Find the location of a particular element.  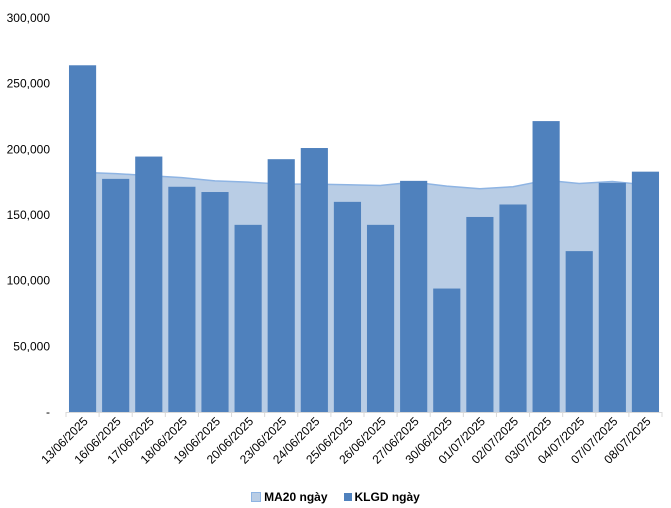

legend-item-ma20: MA20 ngày is located at coordinates (289, 497).